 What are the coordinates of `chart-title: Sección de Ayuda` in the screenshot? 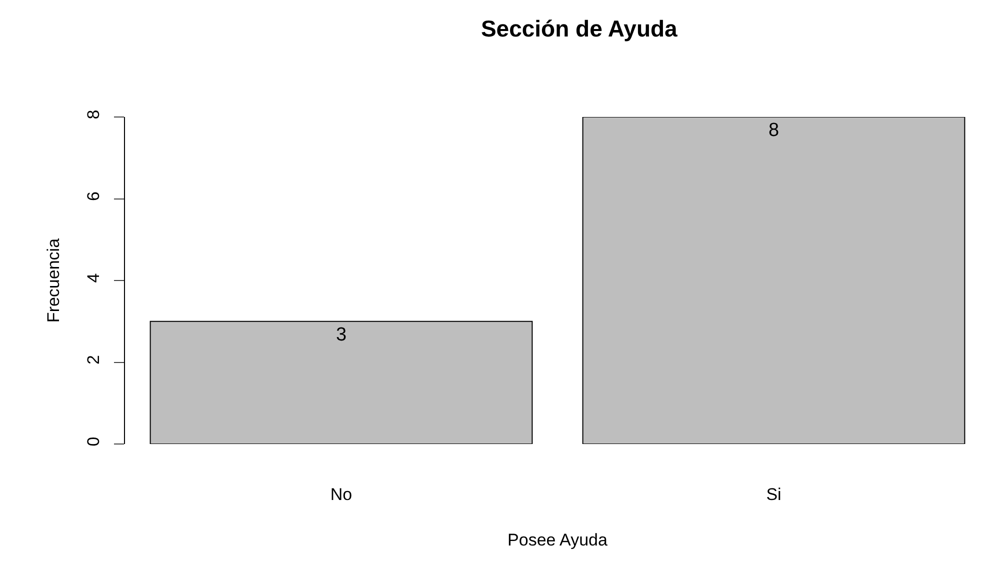 It's located at (579, 28).